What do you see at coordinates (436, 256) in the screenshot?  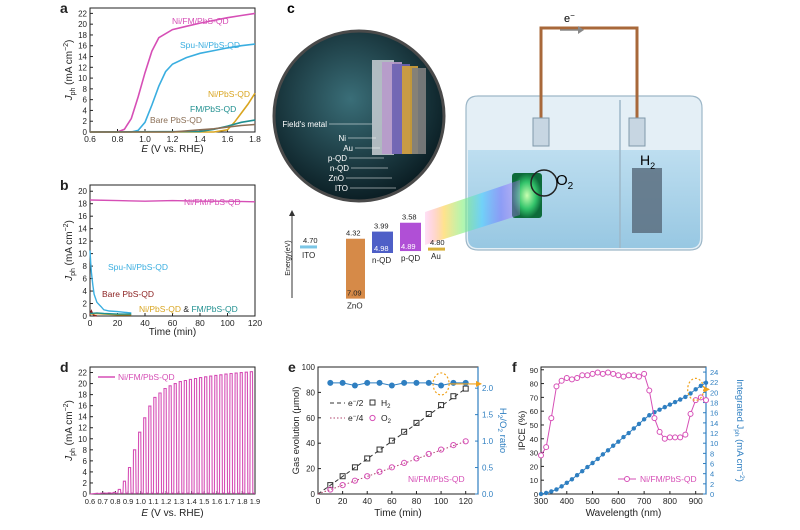 I see `band-label: Au` at bounding box center [436, 256].